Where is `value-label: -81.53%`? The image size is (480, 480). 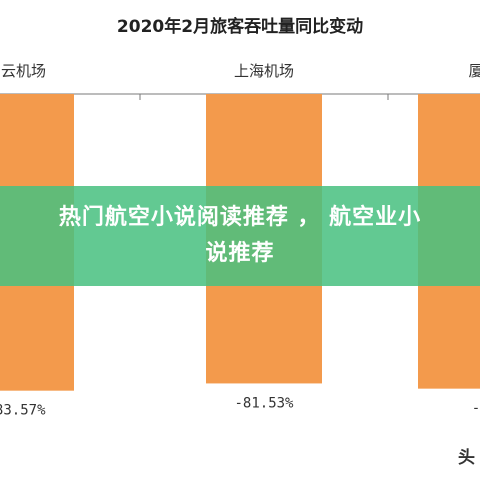
value-label: -81.53% is located at coordinates (264, 403).